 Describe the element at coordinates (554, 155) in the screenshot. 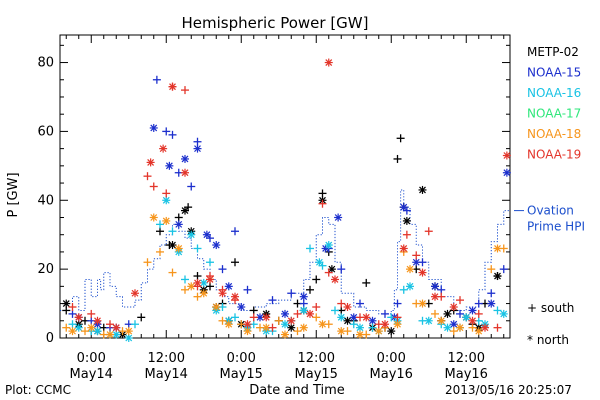

I see `legend-entry: NOAA-19` at that location.